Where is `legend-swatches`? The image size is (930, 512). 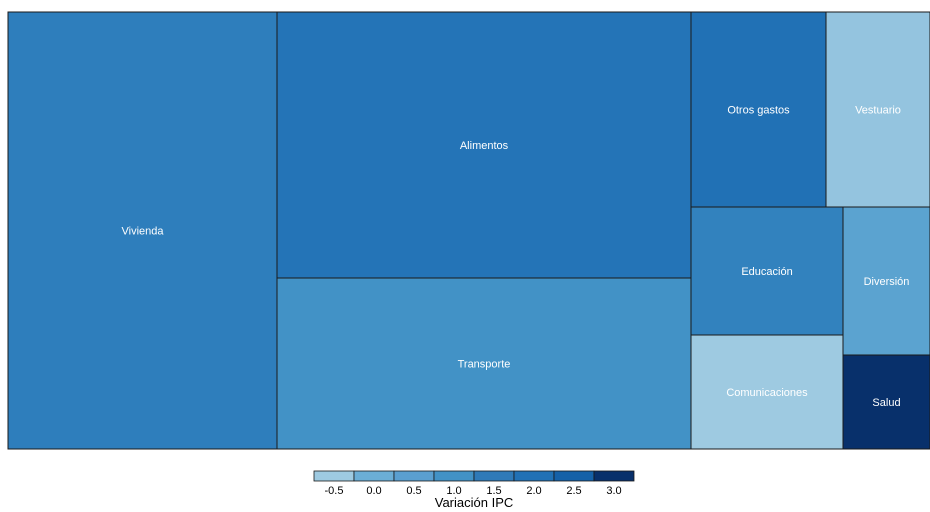
legend-swatches is located at coordinates (474, 476).